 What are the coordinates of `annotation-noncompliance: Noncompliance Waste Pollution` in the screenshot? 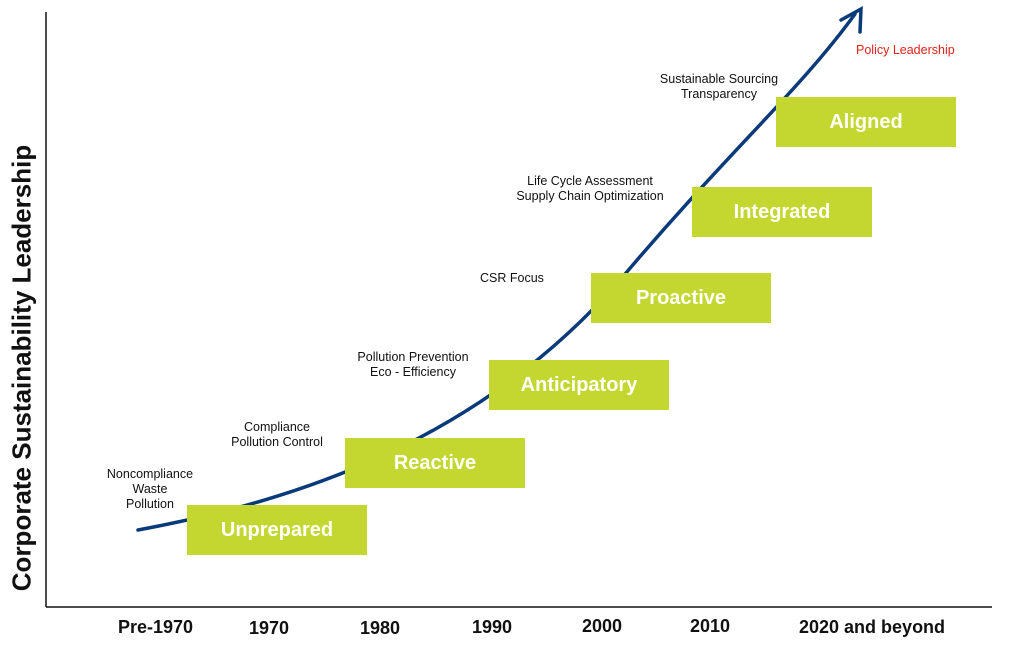 It's located at (150, 489).